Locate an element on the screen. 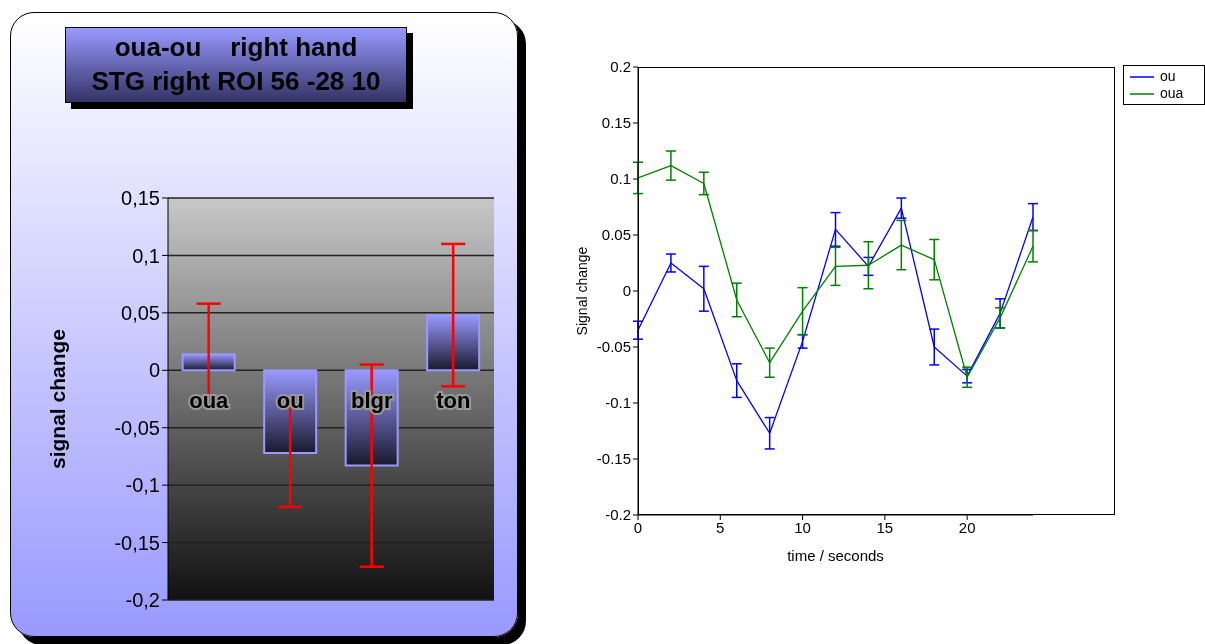  x-axis-title: time / seconds is located at coordinates (835, 555).